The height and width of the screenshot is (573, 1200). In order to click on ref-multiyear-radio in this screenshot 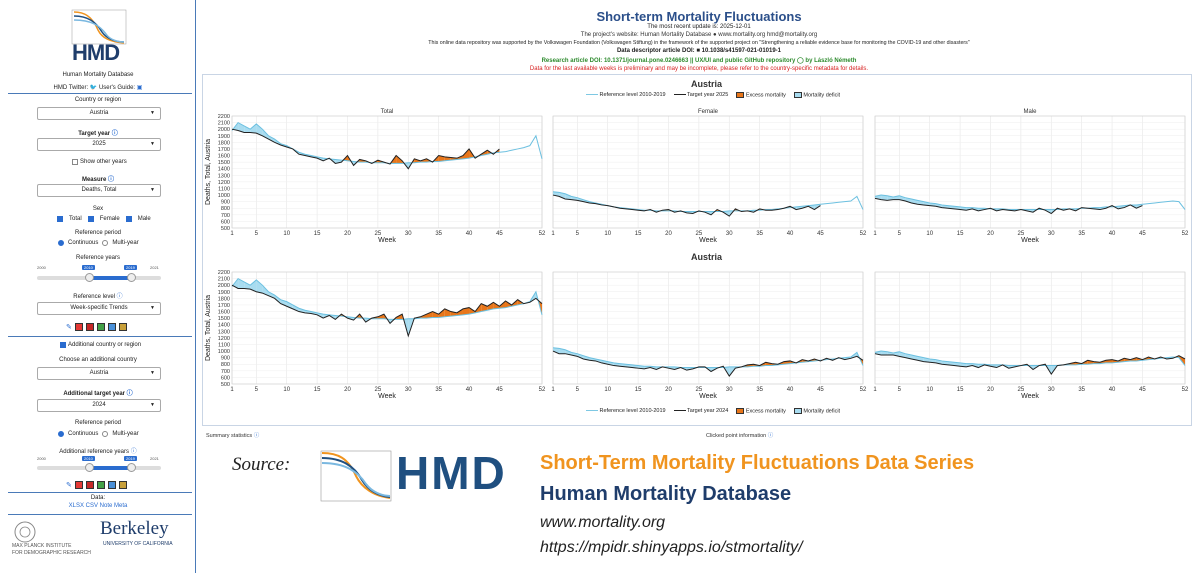, I will do `click(105, 243)`.